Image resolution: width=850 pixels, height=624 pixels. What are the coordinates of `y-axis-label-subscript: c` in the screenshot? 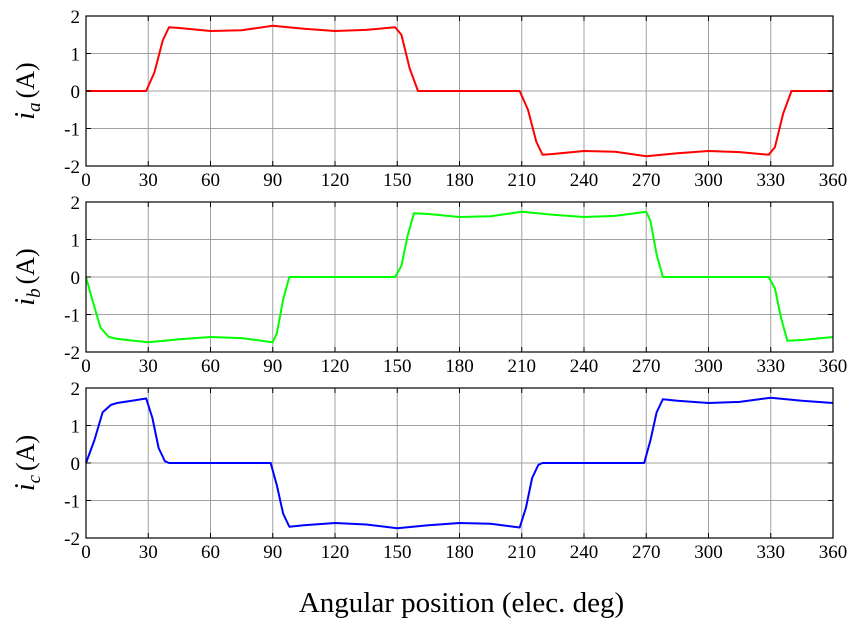 It's located at (34, 478).